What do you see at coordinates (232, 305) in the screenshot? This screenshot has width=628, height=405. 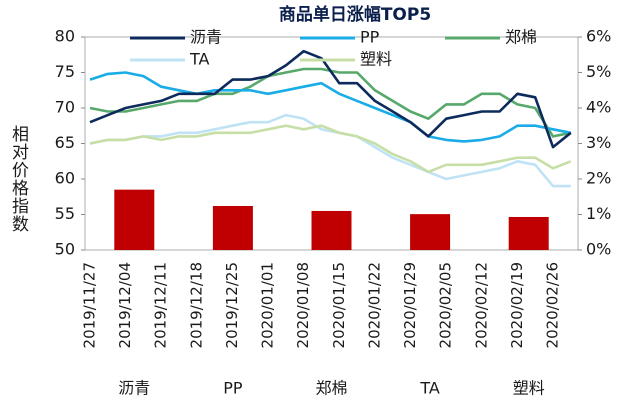 I see `x-tick-label: 2019/12/25` at bounding box center [232, 305].